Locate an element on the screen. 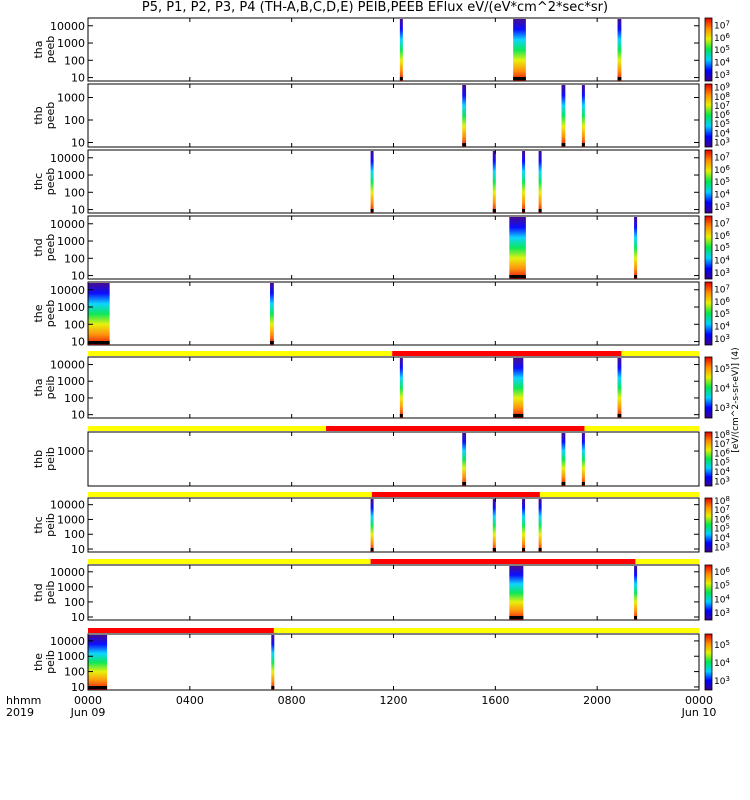  x-tick-label: 0400 is located at coordinates (190, 700).